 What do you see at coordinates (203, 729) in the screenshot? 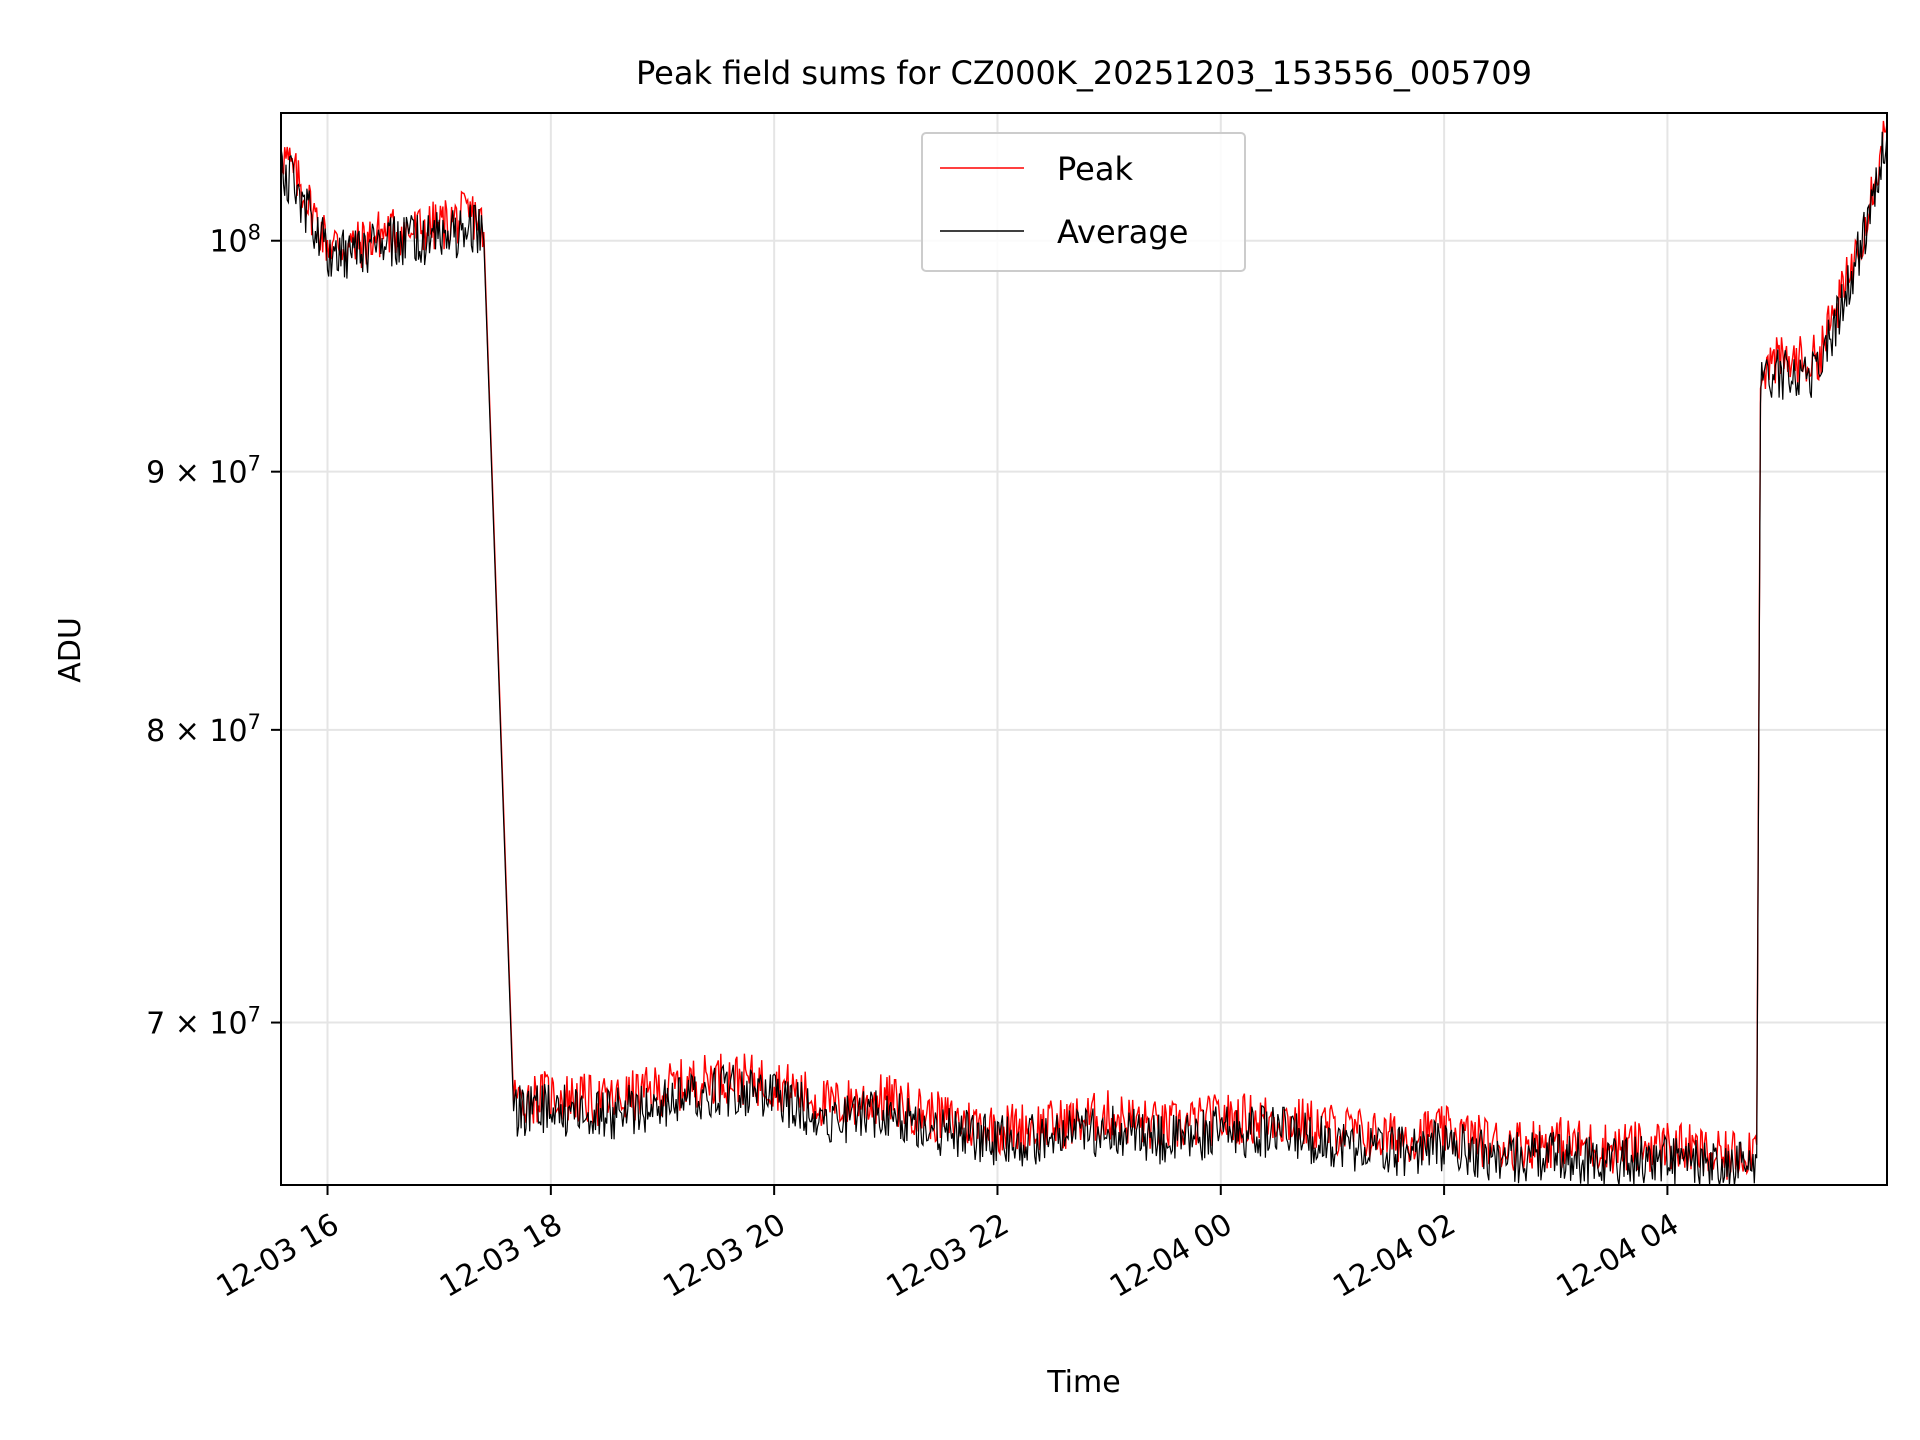
I see `y-tick-label: 8 × 107` at bounding box center [203, 729].